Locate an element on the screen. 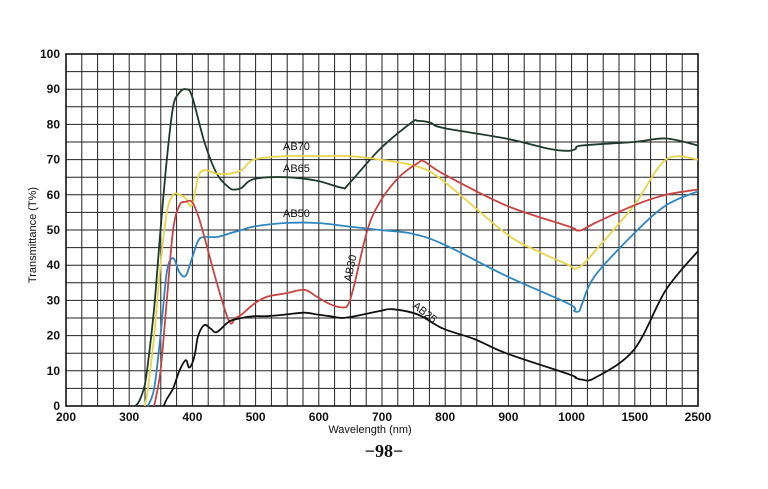 The image size is (768, 489). y-tick-label: 100 is located at coordinates (50, 54).